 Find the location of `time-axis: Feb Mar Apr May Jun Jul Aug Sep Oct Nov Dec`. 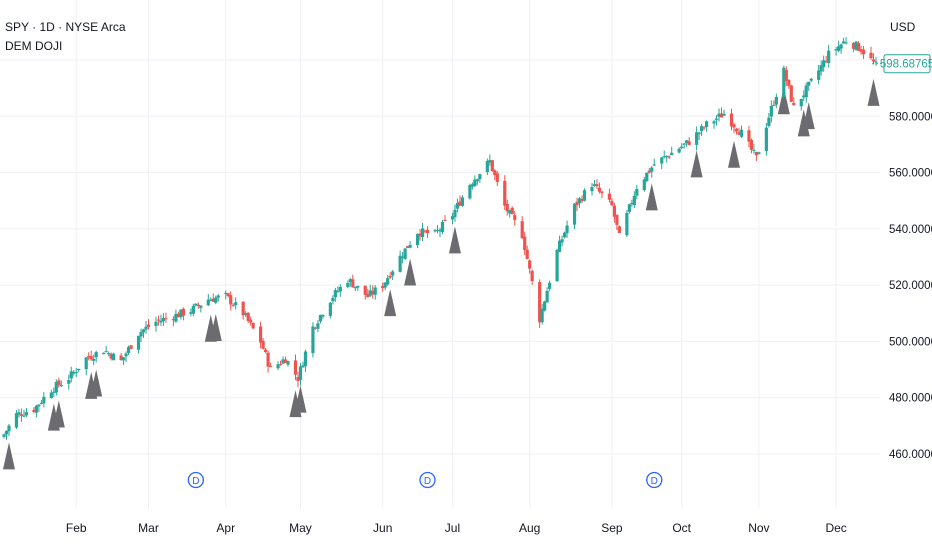

time-axis: Feb Mar Apr May Jun Jul Aug Sep Oct Nov Dec is located at coordinates (456, 528).